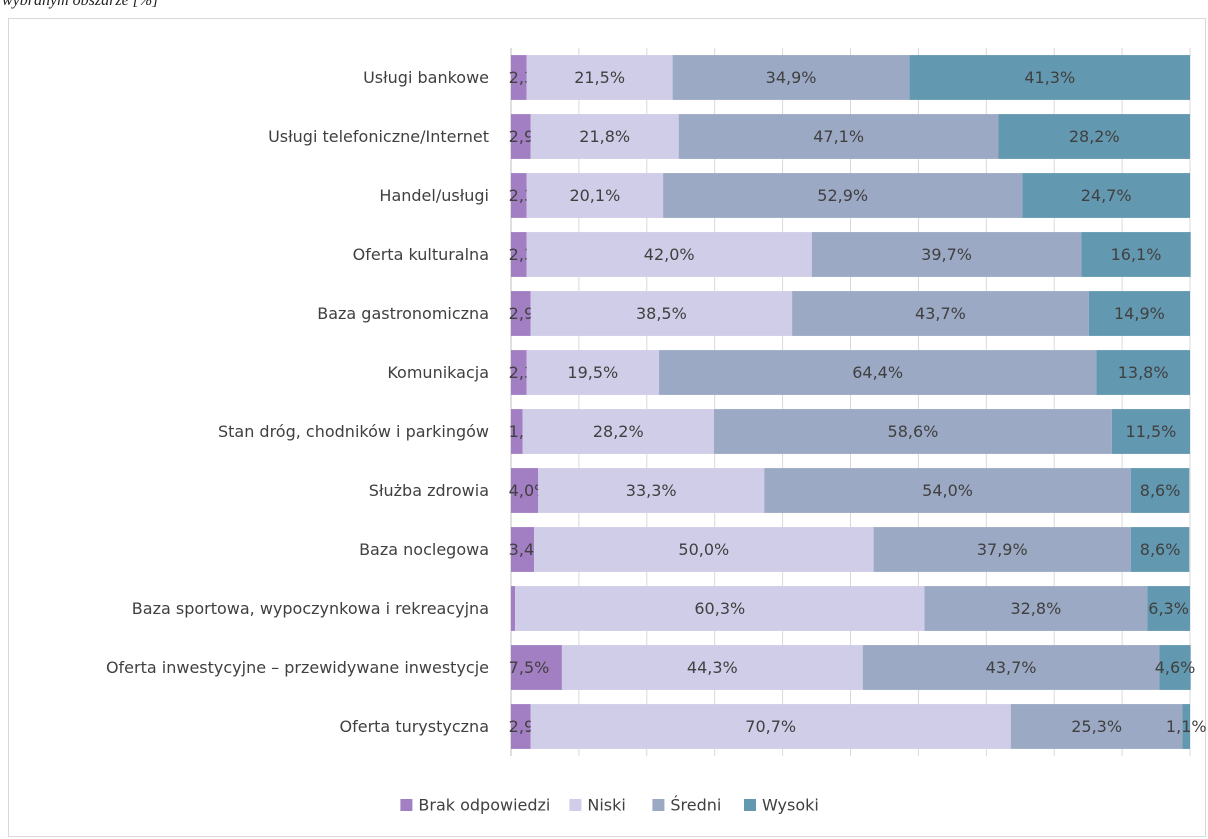 Image resolution: width=1208 pixels, height=839 pixels. I want to click on data-label: 11,5%, so click(1151, 431).